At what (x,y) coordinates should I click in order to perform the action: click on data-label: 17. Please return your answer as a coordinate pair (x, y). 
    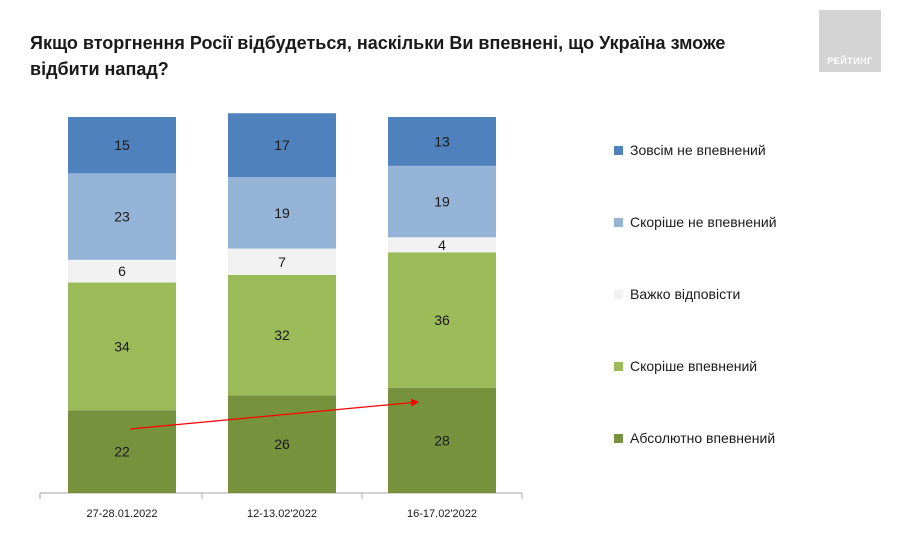
    Looking at the image, I should click on (282, 145).